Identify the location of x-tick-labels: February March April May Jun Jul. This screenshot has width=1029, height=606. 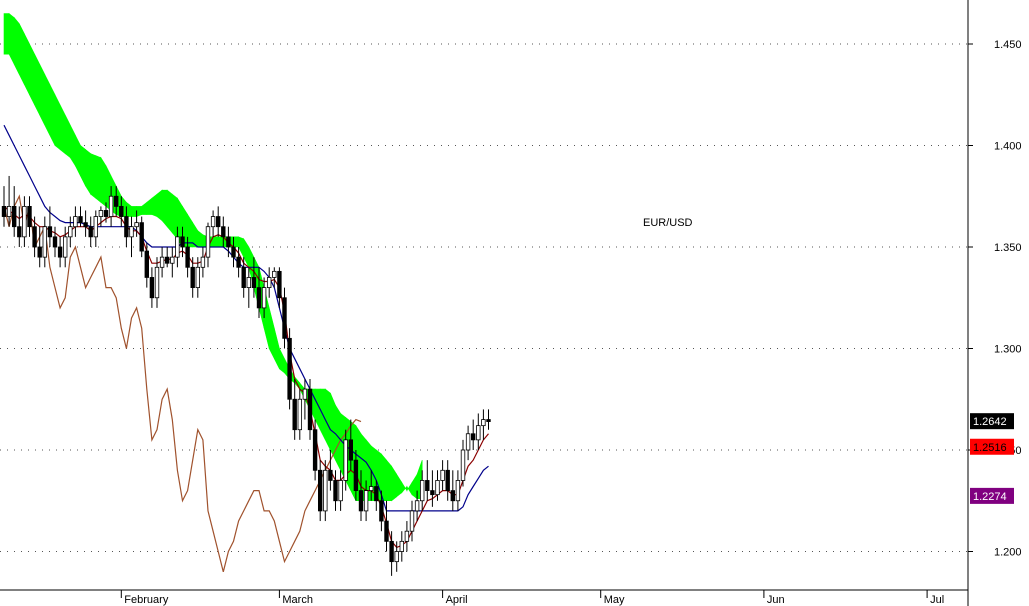
(532, 598).